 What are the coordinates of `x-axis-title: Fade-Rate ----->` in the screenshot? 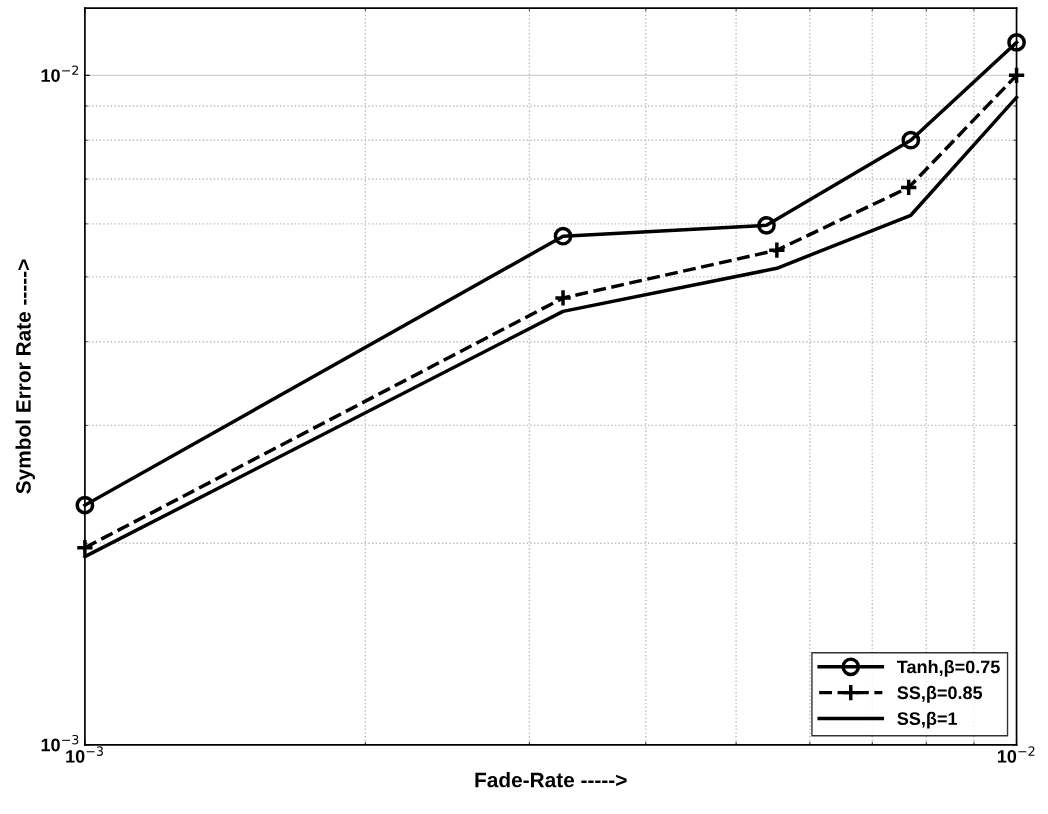 It's located at (551, 780).